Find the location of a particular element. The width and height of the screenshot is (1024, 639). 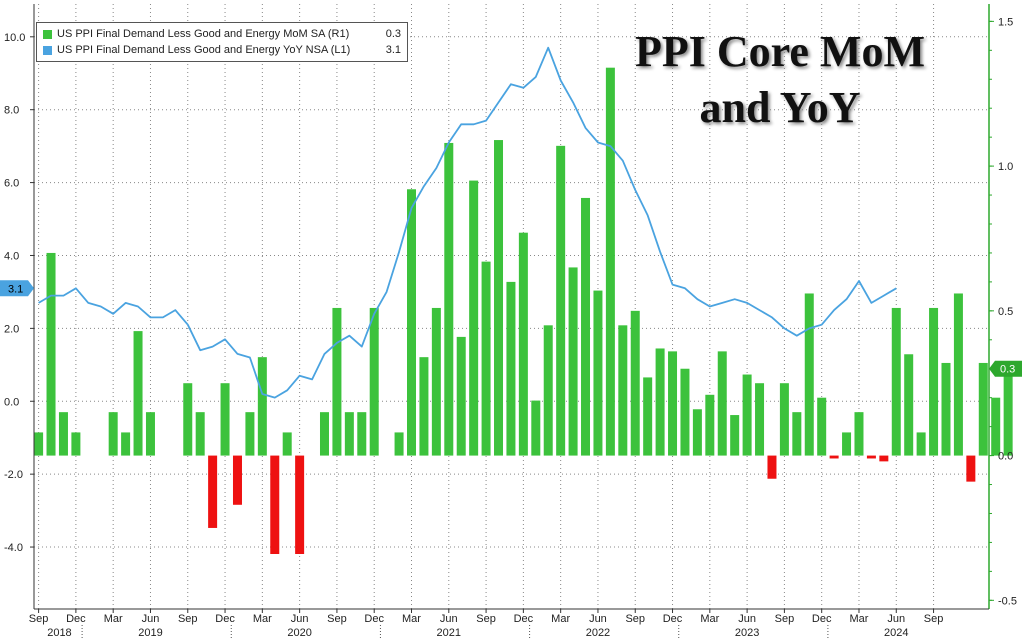

chart-title-line-1: PPI Core MoM is located at coordinates (780, 51).